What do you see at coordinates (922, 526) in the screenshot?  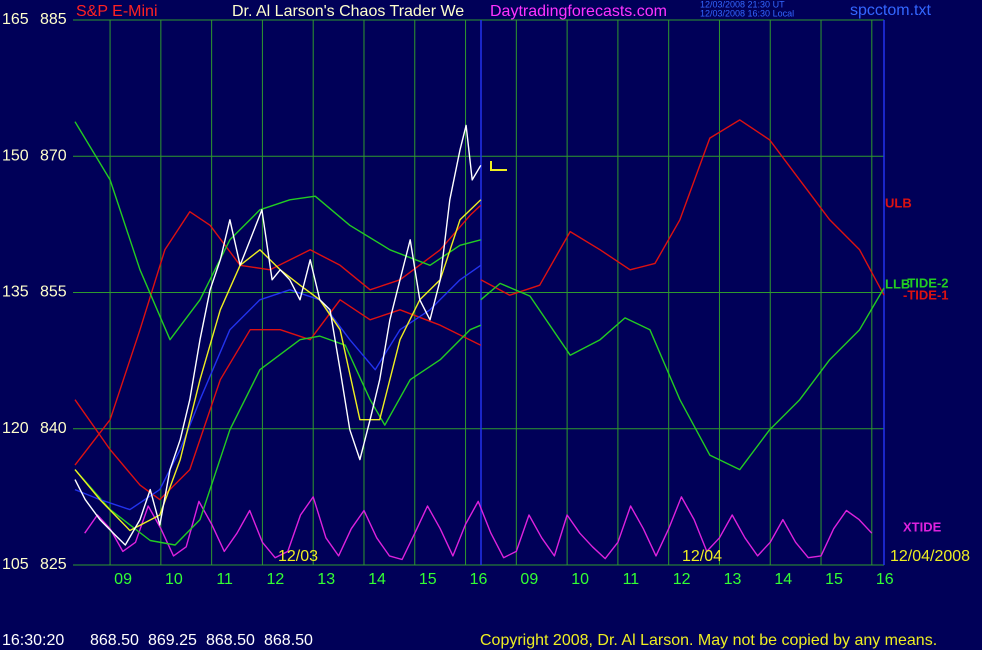 I see `legend-label: XTIDE` at bounding box center [922, 526].